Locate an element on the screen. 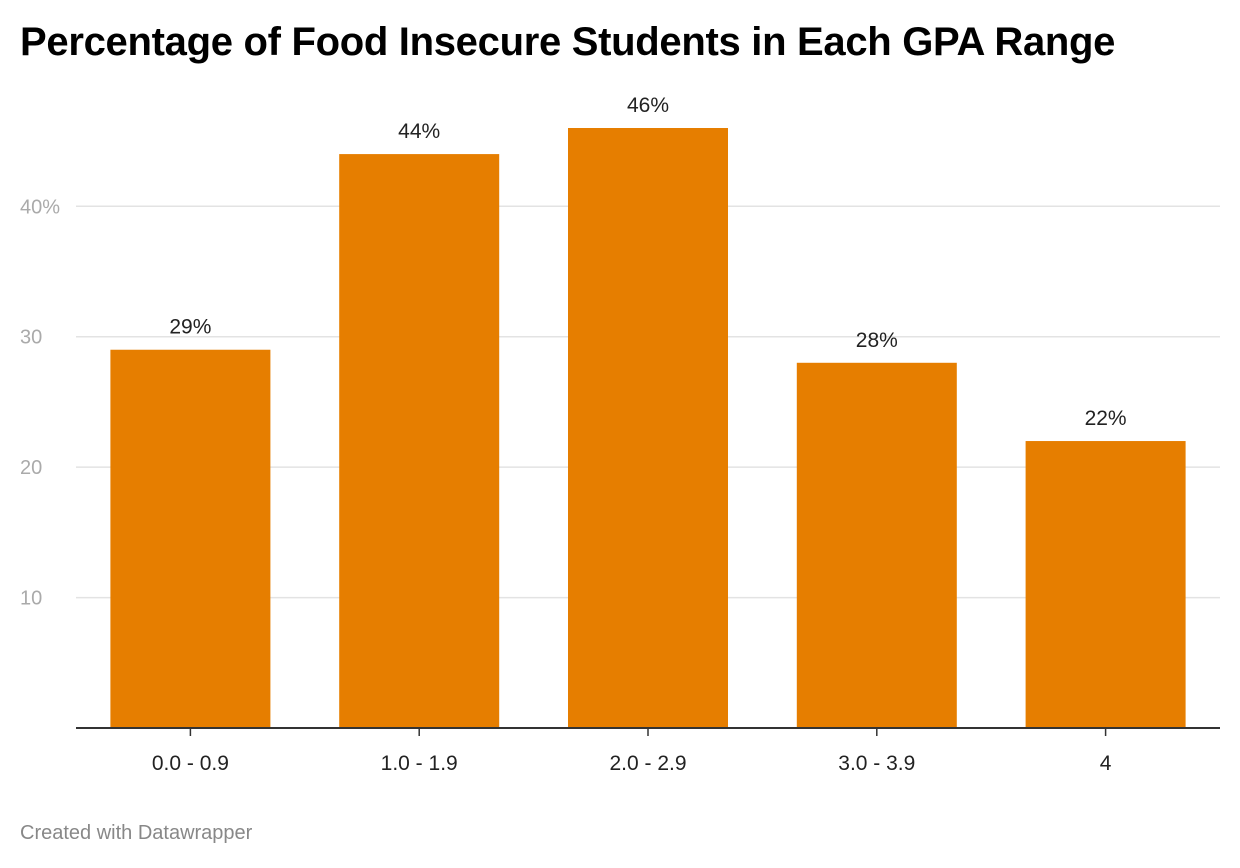 This screenshot has height=868, width=1240. x-tick-label: 1.0 - 1.9 is located at coordinates (419, 763).